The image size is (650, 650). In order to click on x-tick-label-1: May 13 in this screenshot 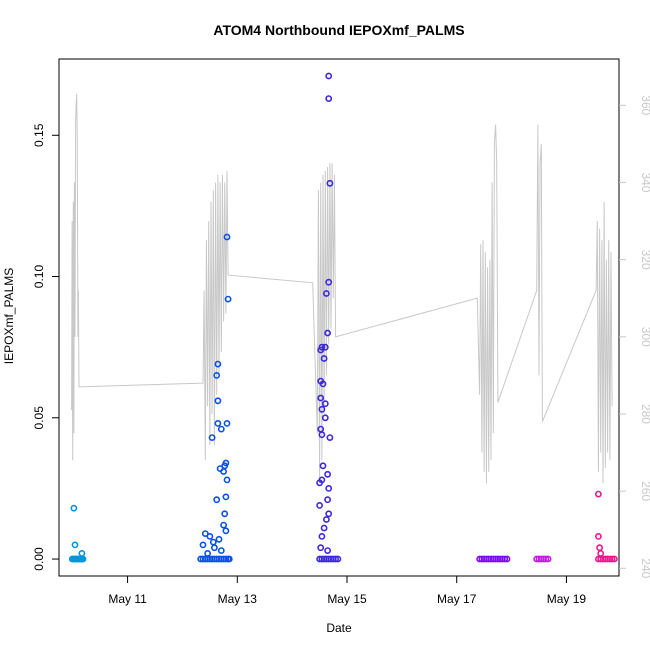, I will do `click(238, 599)`.